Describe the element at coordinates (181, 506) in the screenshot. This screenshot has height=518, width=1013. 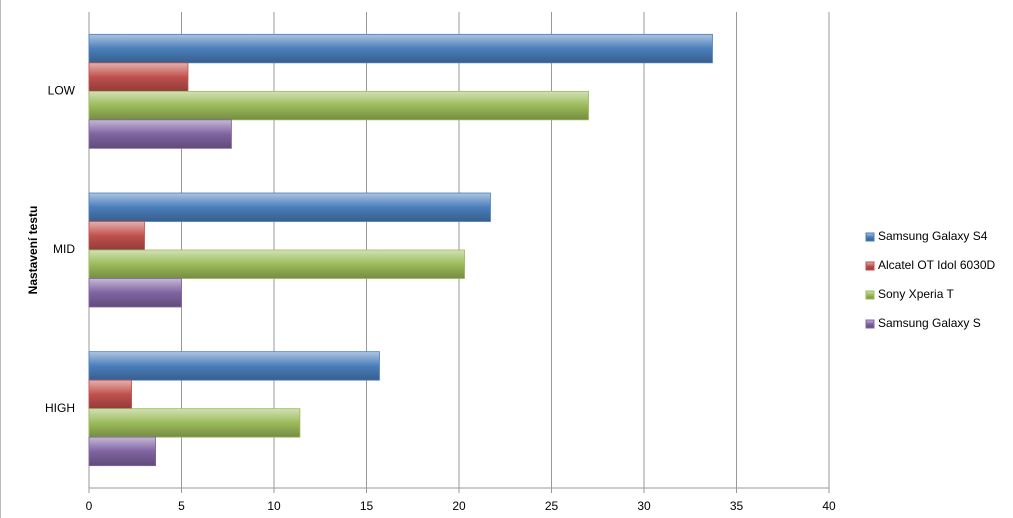
I see `x-tick-label: 5` at that location.